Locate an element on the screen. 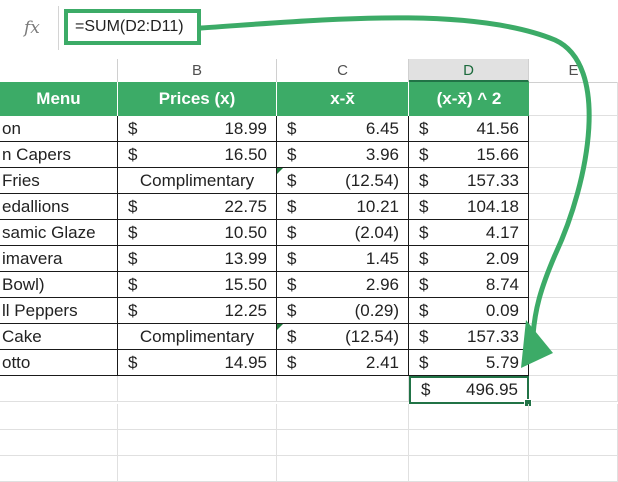  table-row: edallions $22.75 $10.21 $104.18 is located at coordinates (309, 207).